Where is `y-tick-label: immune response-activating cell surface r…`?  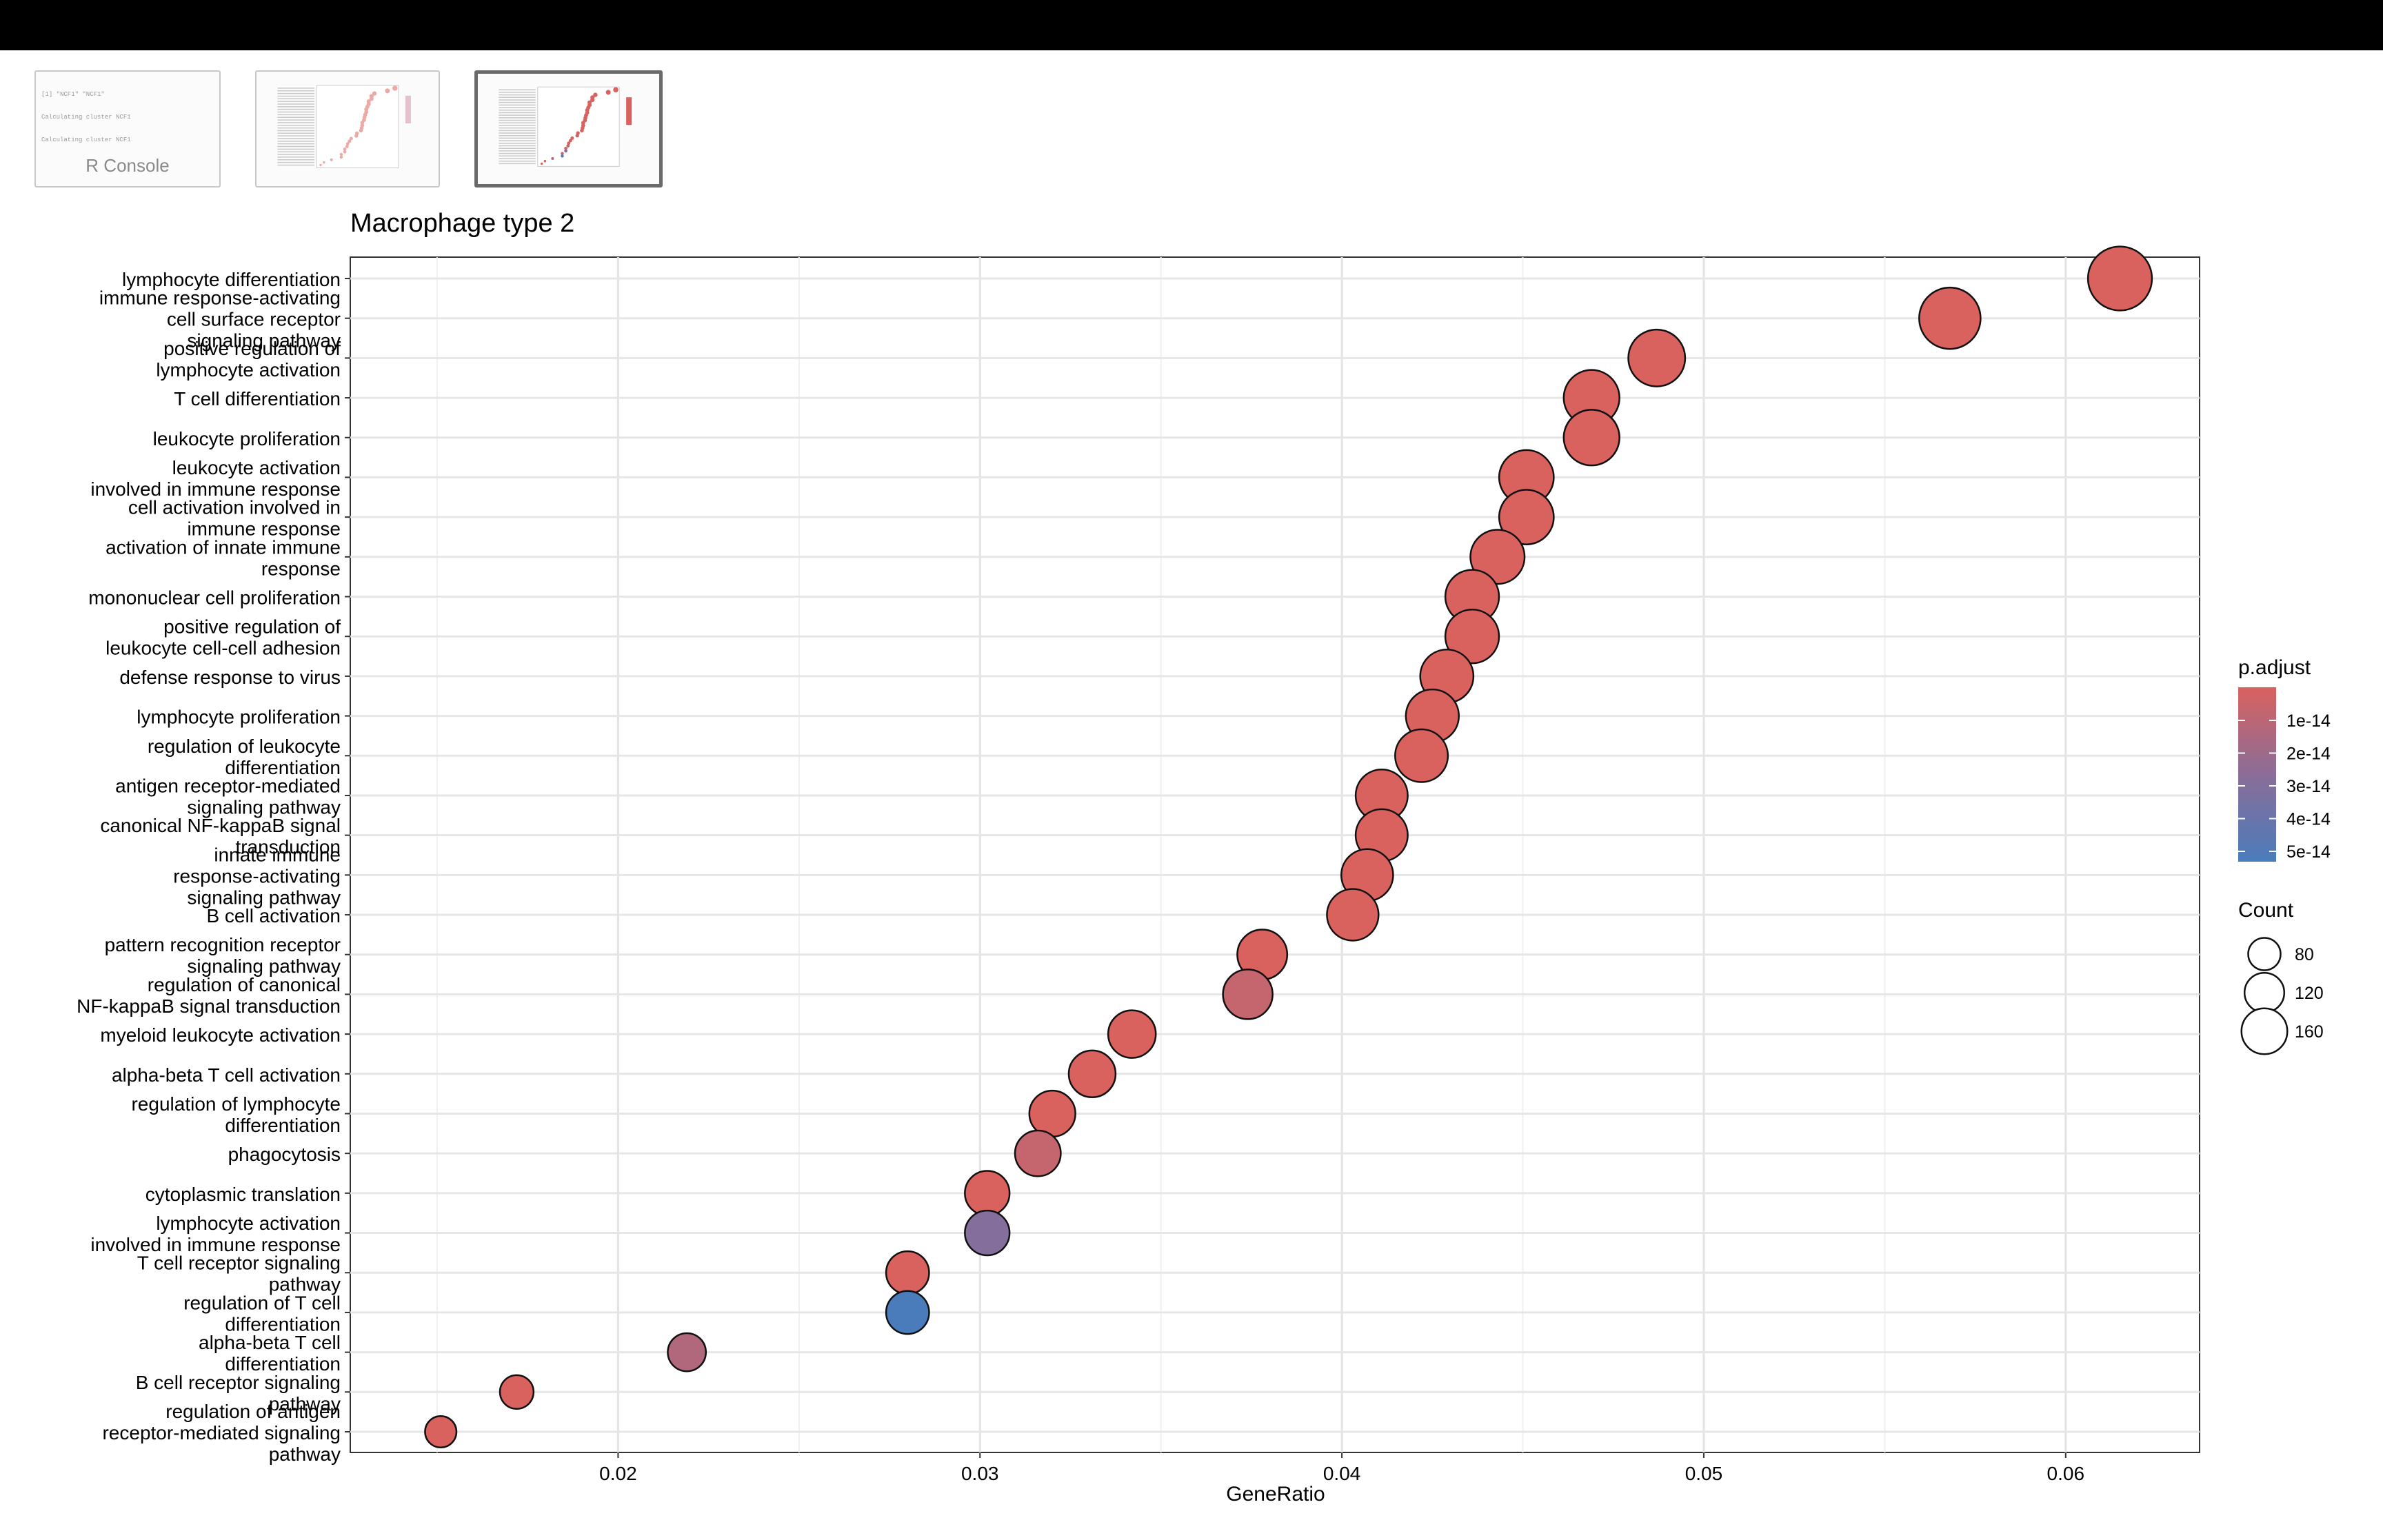
y-tick-label: immune response-activating cell surface r… is located at coordinates (220, 320).